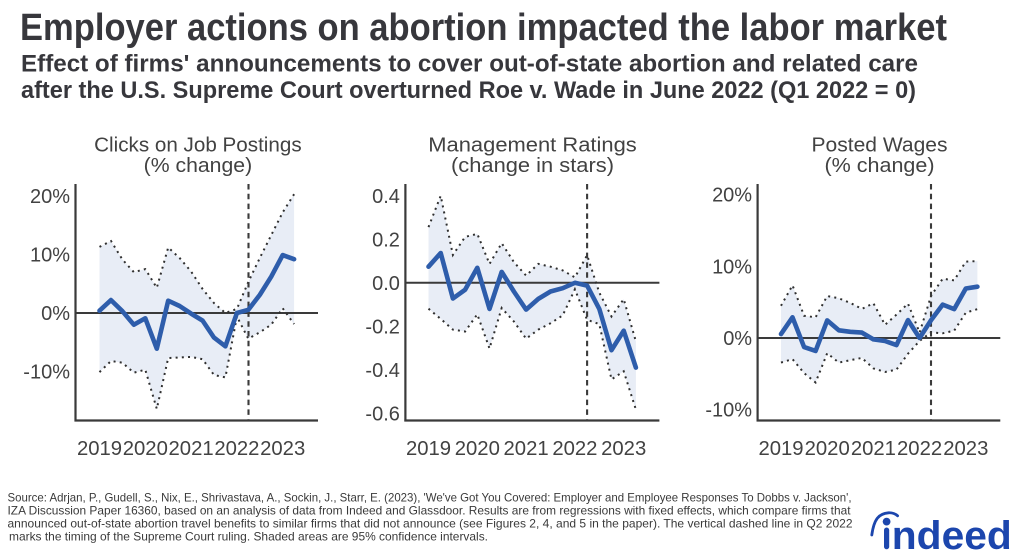 This screenshot has height=558, width=1024. I want to click on svg-text: 0.2, so click(386, 241).